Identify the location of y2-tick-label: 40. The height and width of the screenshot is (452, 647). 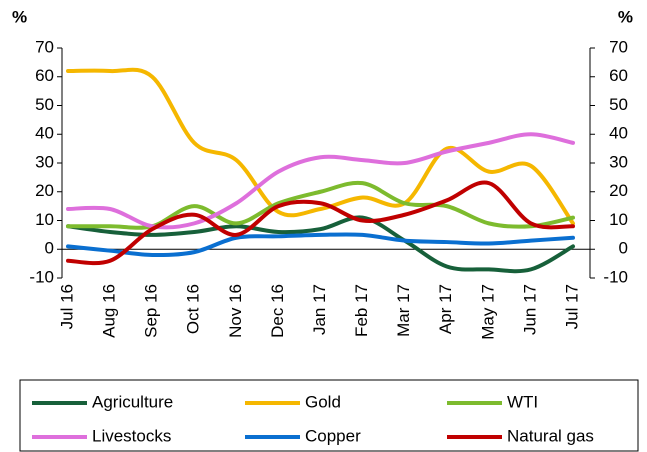
(618, 133).